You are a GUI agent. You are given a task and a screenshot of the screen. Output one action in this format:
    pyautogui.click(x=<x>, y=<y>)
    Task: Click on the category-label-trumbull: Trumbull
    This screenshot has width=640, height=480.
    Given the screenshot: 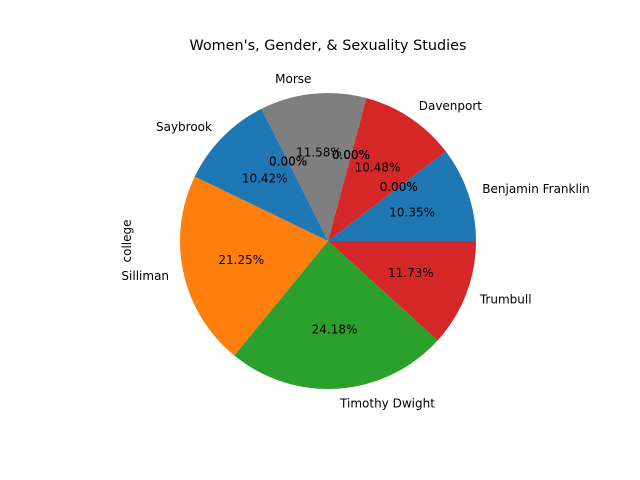 What is the action you would take?
    pyautogui.click(x=505, y=300)
    